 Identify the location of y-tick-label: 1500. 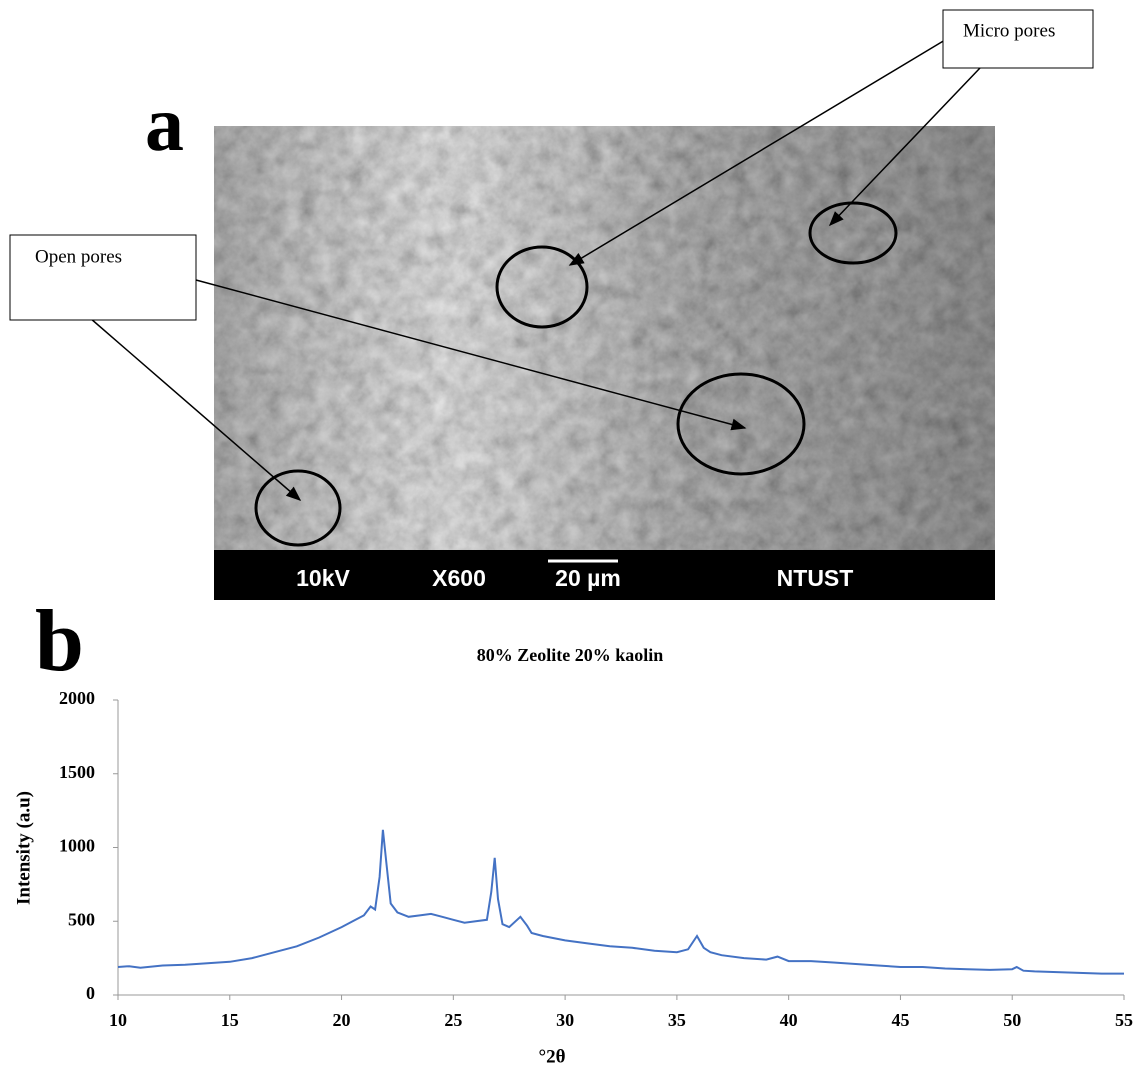
(77, 772).